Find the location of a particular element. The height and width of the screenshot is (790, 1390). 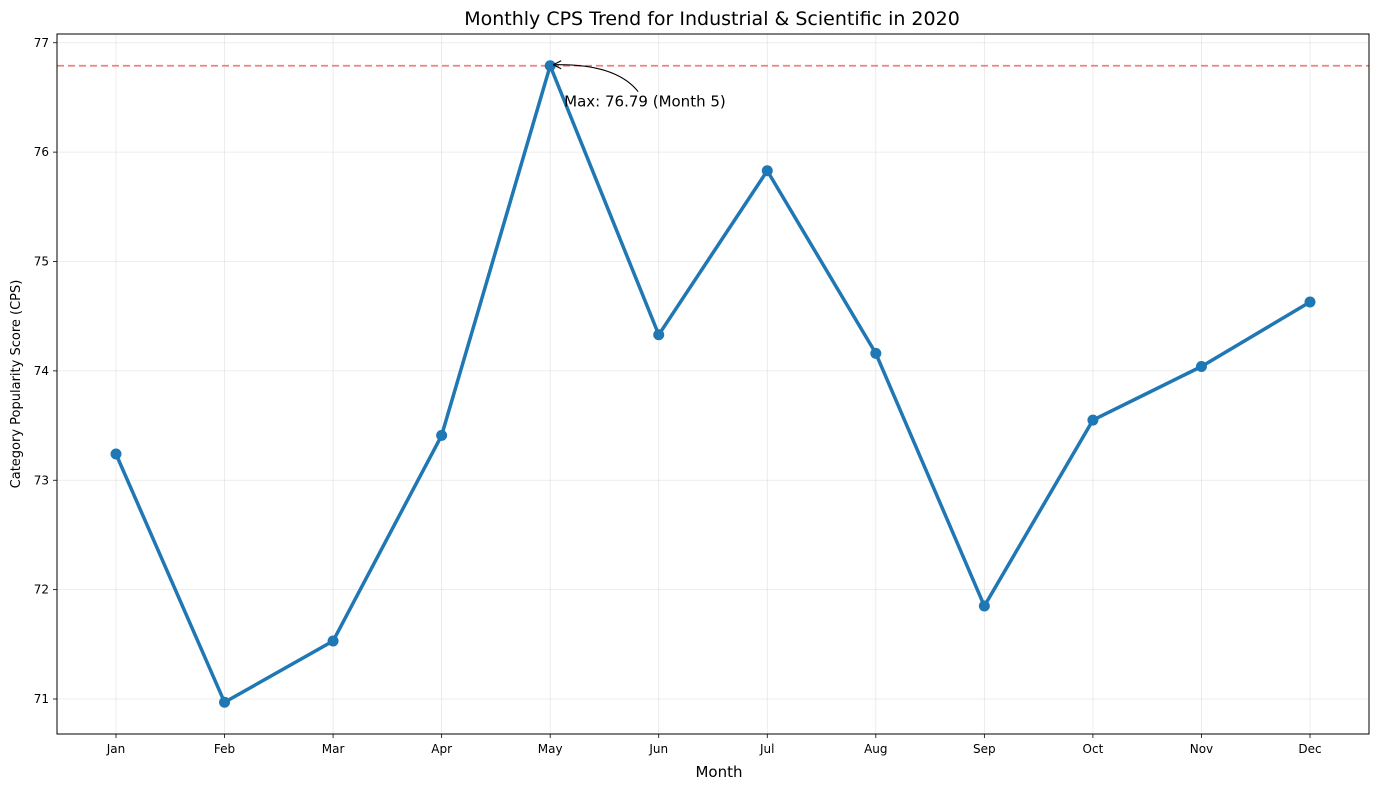

x-tick-label: Nov is located at coordinates (1201, 749).